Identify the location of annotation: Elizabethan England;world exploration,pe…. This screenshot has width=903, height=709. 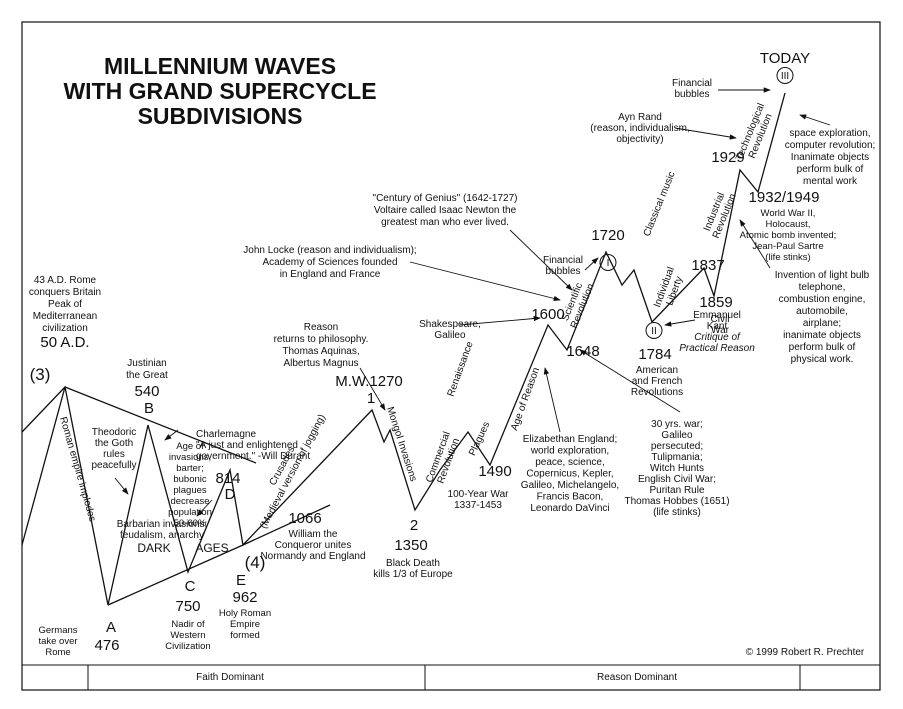
(570, 474).